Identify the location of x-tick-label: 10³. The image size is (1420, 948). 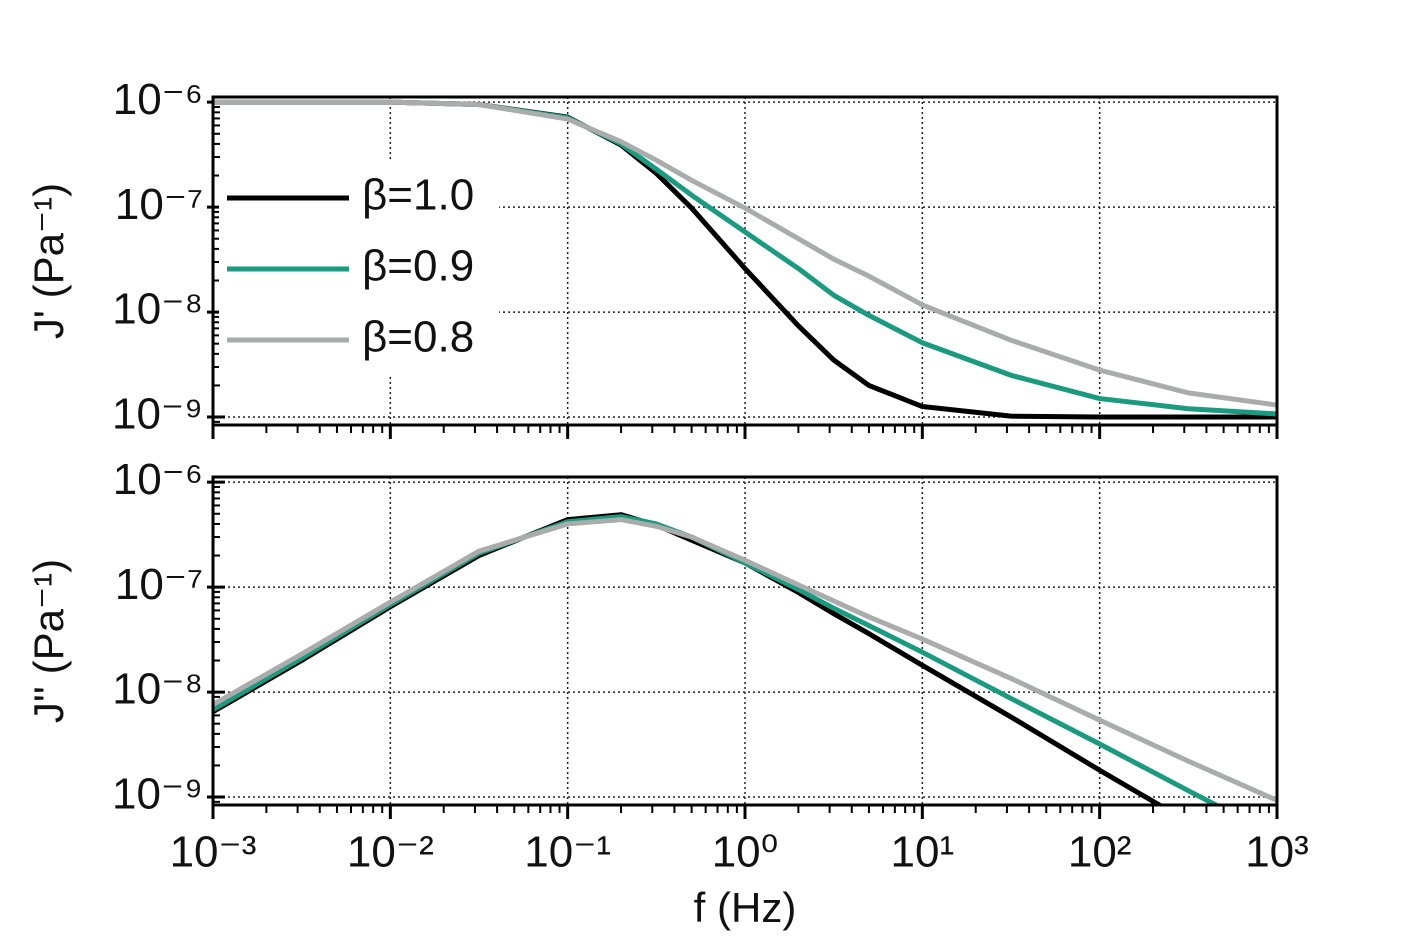
(1277, 852).